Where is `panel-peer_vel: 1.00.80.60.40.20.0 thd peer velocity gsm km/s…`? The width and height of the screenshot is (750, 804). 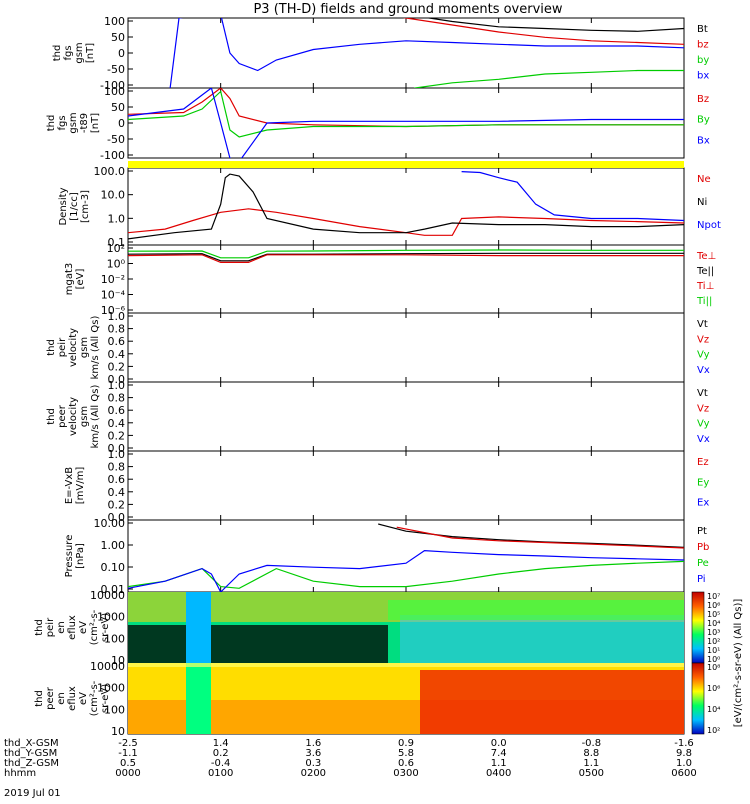
panel-peer_vel: 1.00.80.60.40.20.0 thd peer velocity gsm km/s… is located at coordinates (378, 417).